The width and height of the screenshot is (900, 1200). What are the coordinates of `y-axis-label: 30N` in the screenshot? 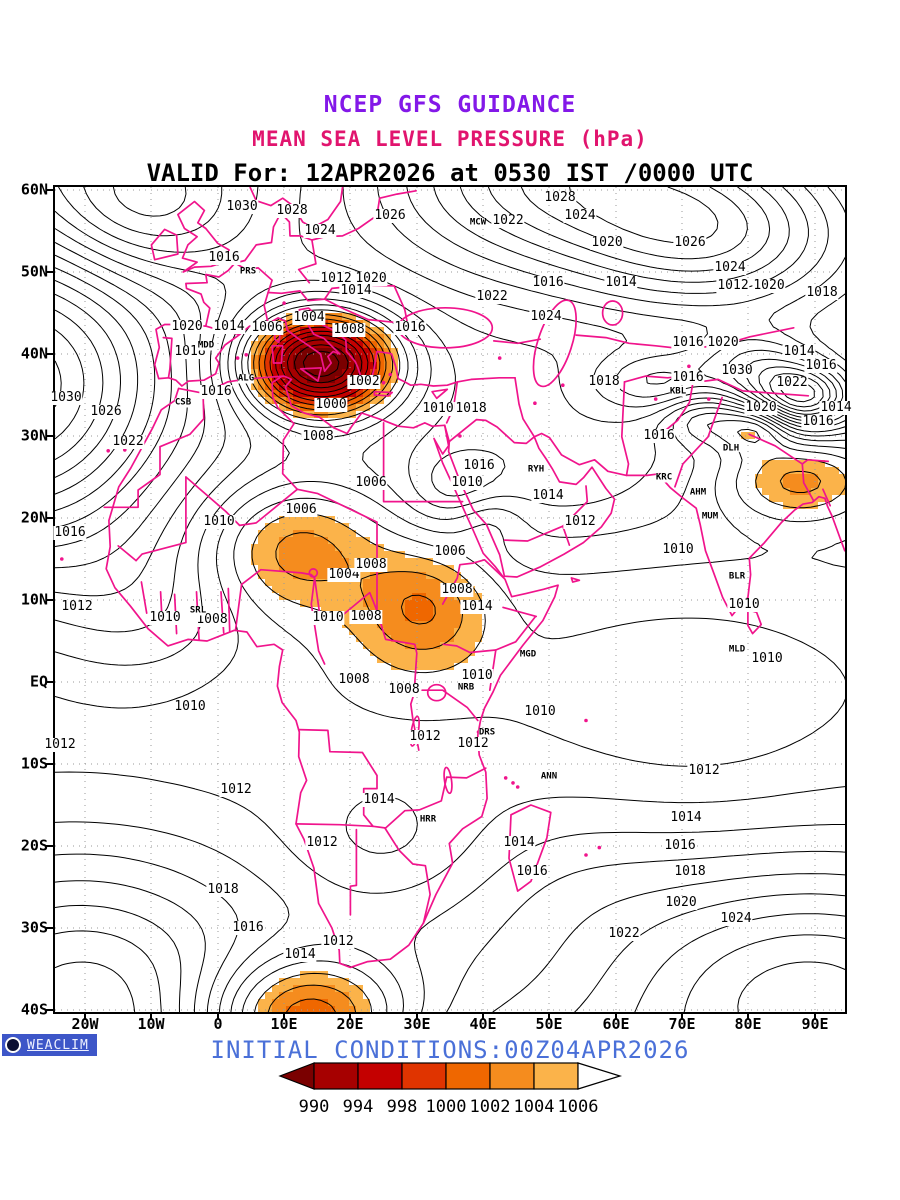 It's located at (34, 435).